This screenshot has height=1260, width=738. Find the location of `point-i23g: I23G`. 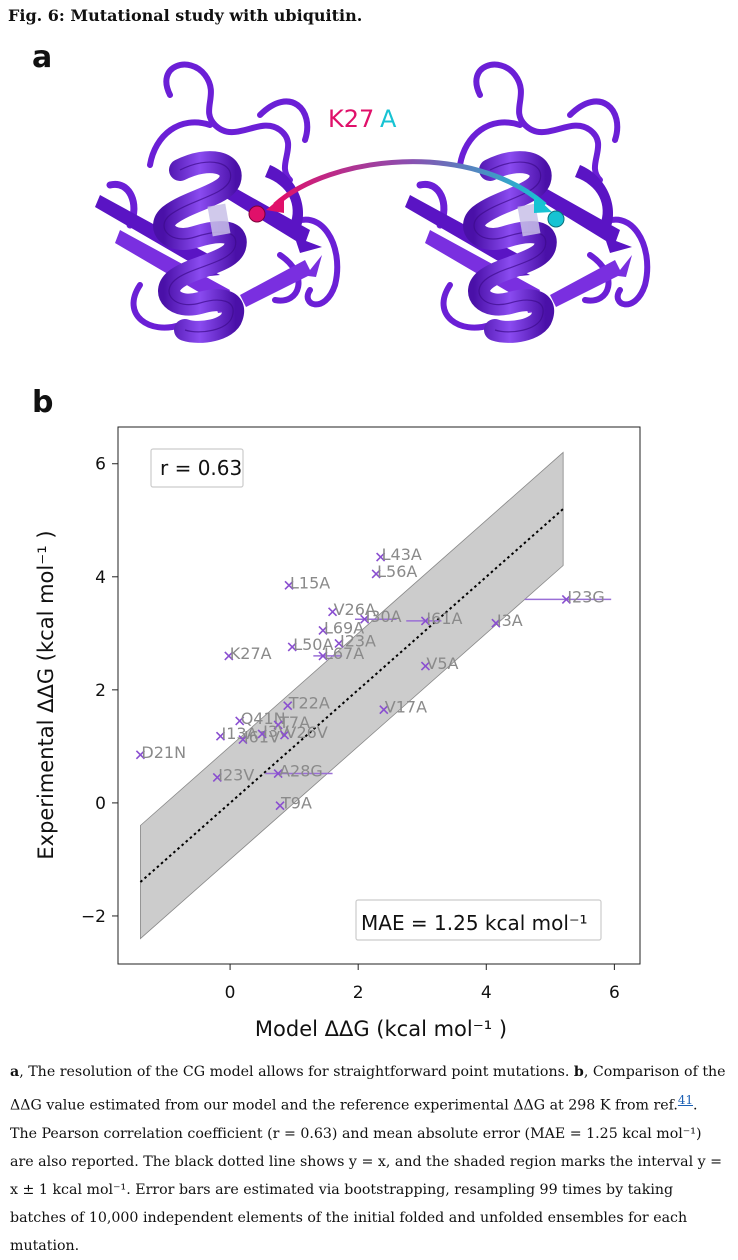

point-i23g: I23G is located at coordinates (583, 596).